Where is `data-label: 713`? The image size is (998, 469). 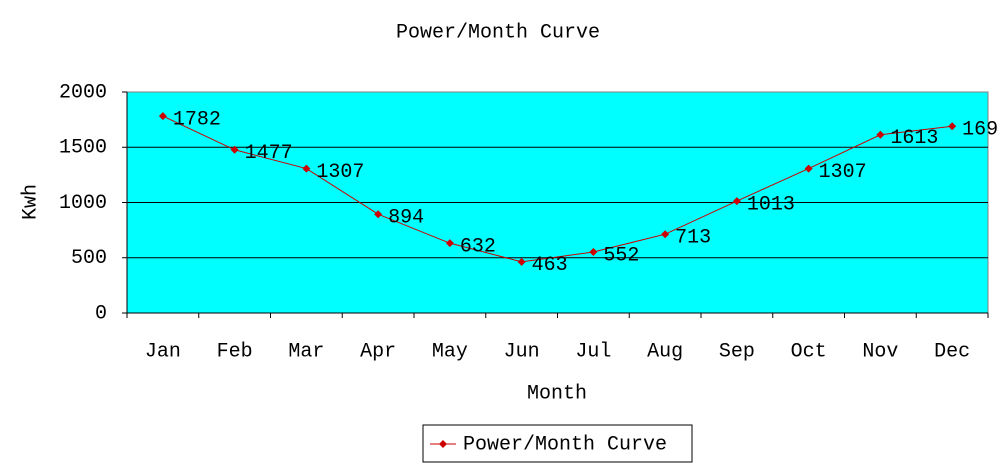
data-label: 713 is located at coordinates (693, 237).